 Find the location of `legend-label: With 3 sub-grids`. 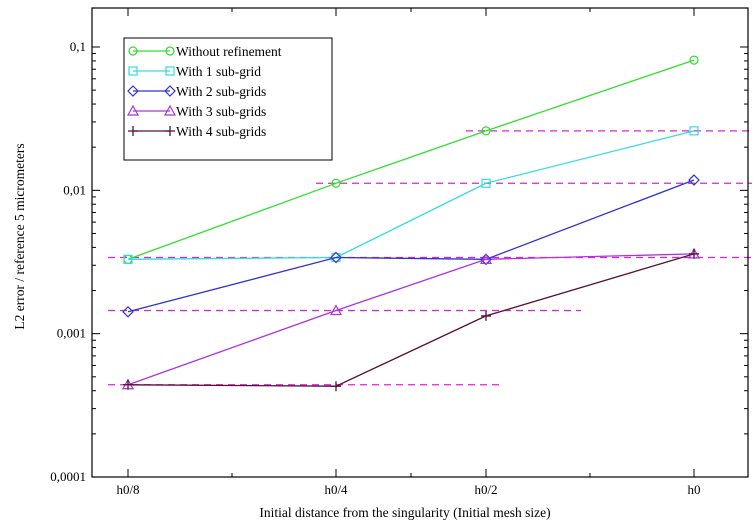

legend-label: With 3 sub-grids is located at coordinates (221, 111).